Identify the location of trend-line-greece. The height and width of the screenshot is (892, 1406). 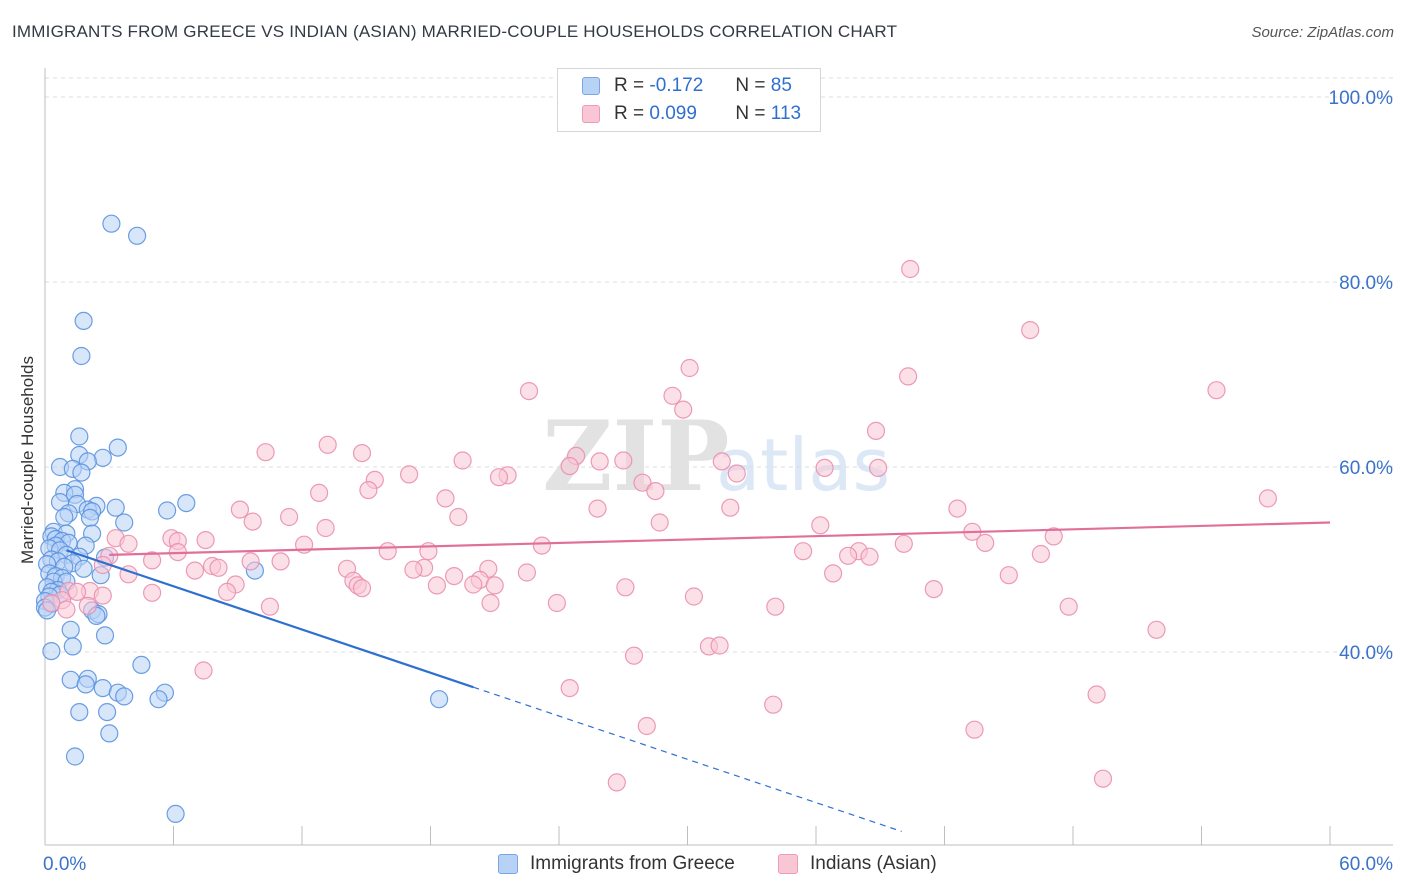
(270, 619).